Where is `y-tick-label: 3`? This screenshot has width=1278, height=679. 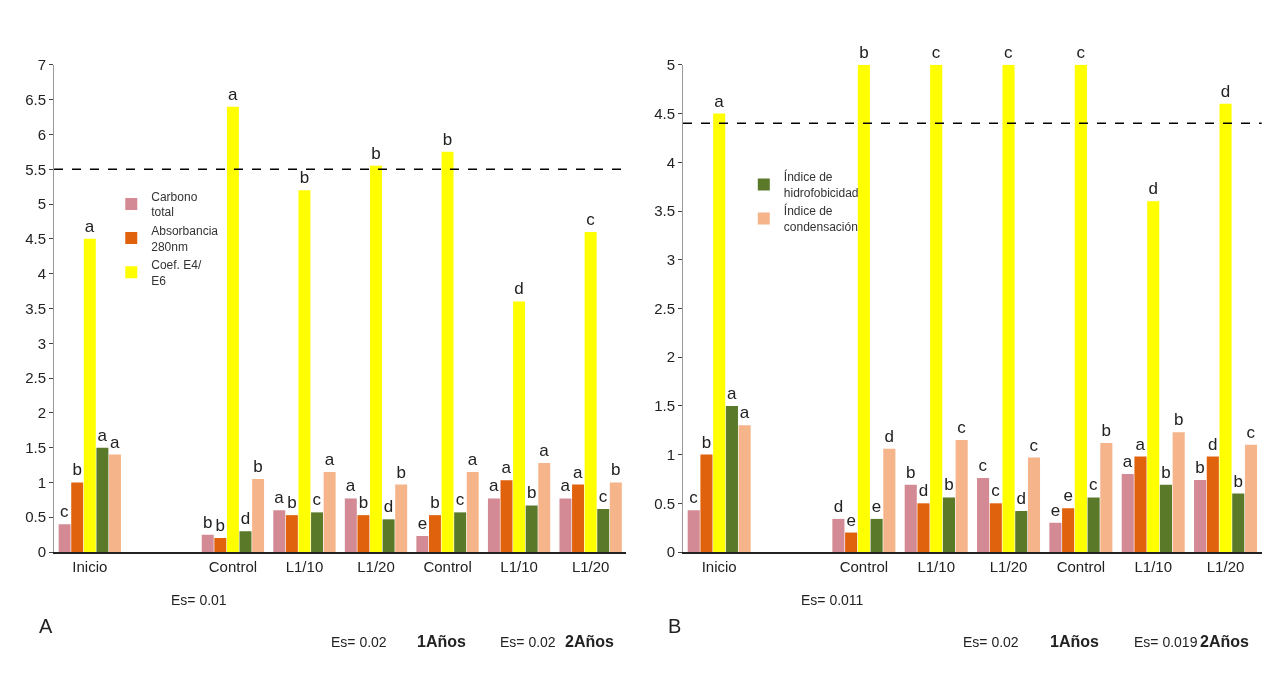 y-tick-label: 3 is located at coordinates (671, 259).